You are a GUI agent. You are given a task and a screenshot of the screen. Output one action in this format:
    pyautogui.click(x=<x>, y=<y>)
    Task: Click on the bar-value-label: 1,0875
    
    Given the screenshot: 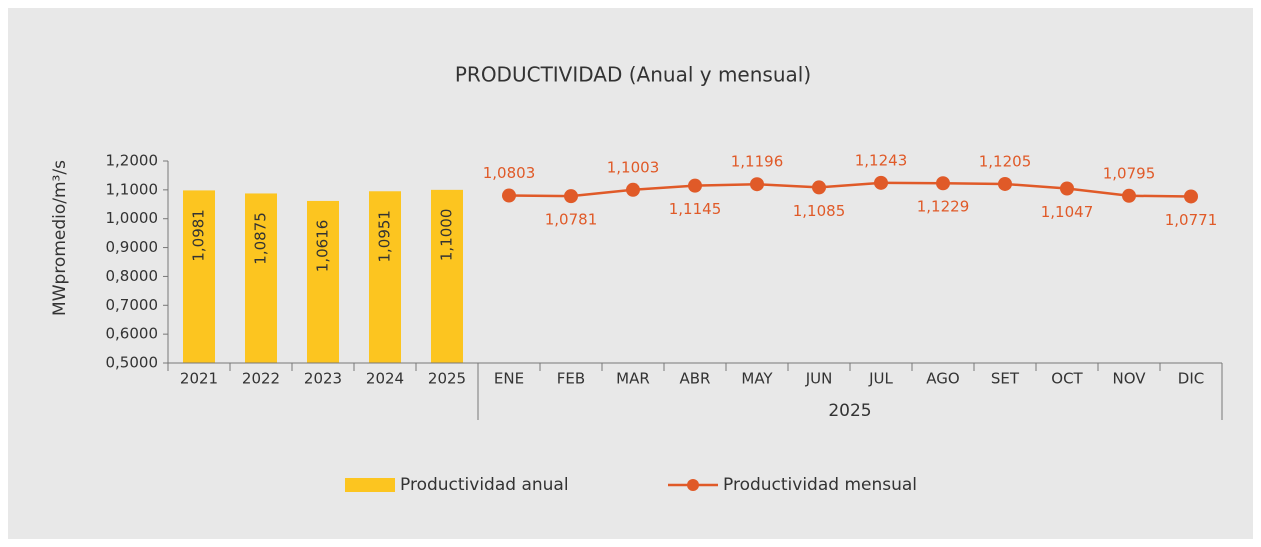 What is the action you would take?
    pyautogui.click(x=261, y=238)
    